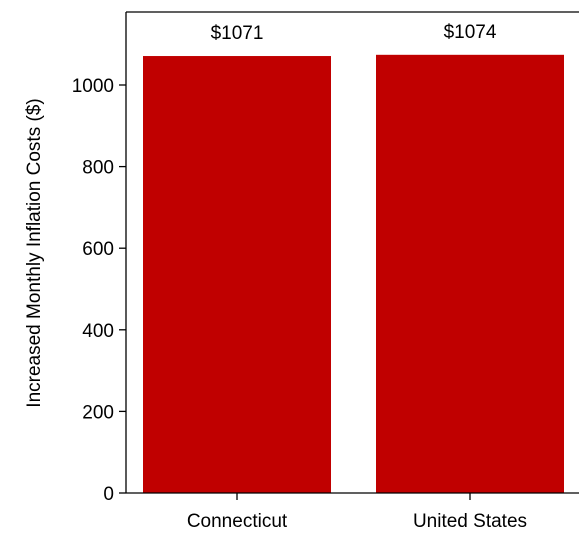  Describe the element at coordinates (98, 249) in the screenshot. I see `y-tick-label: 600` at that location.